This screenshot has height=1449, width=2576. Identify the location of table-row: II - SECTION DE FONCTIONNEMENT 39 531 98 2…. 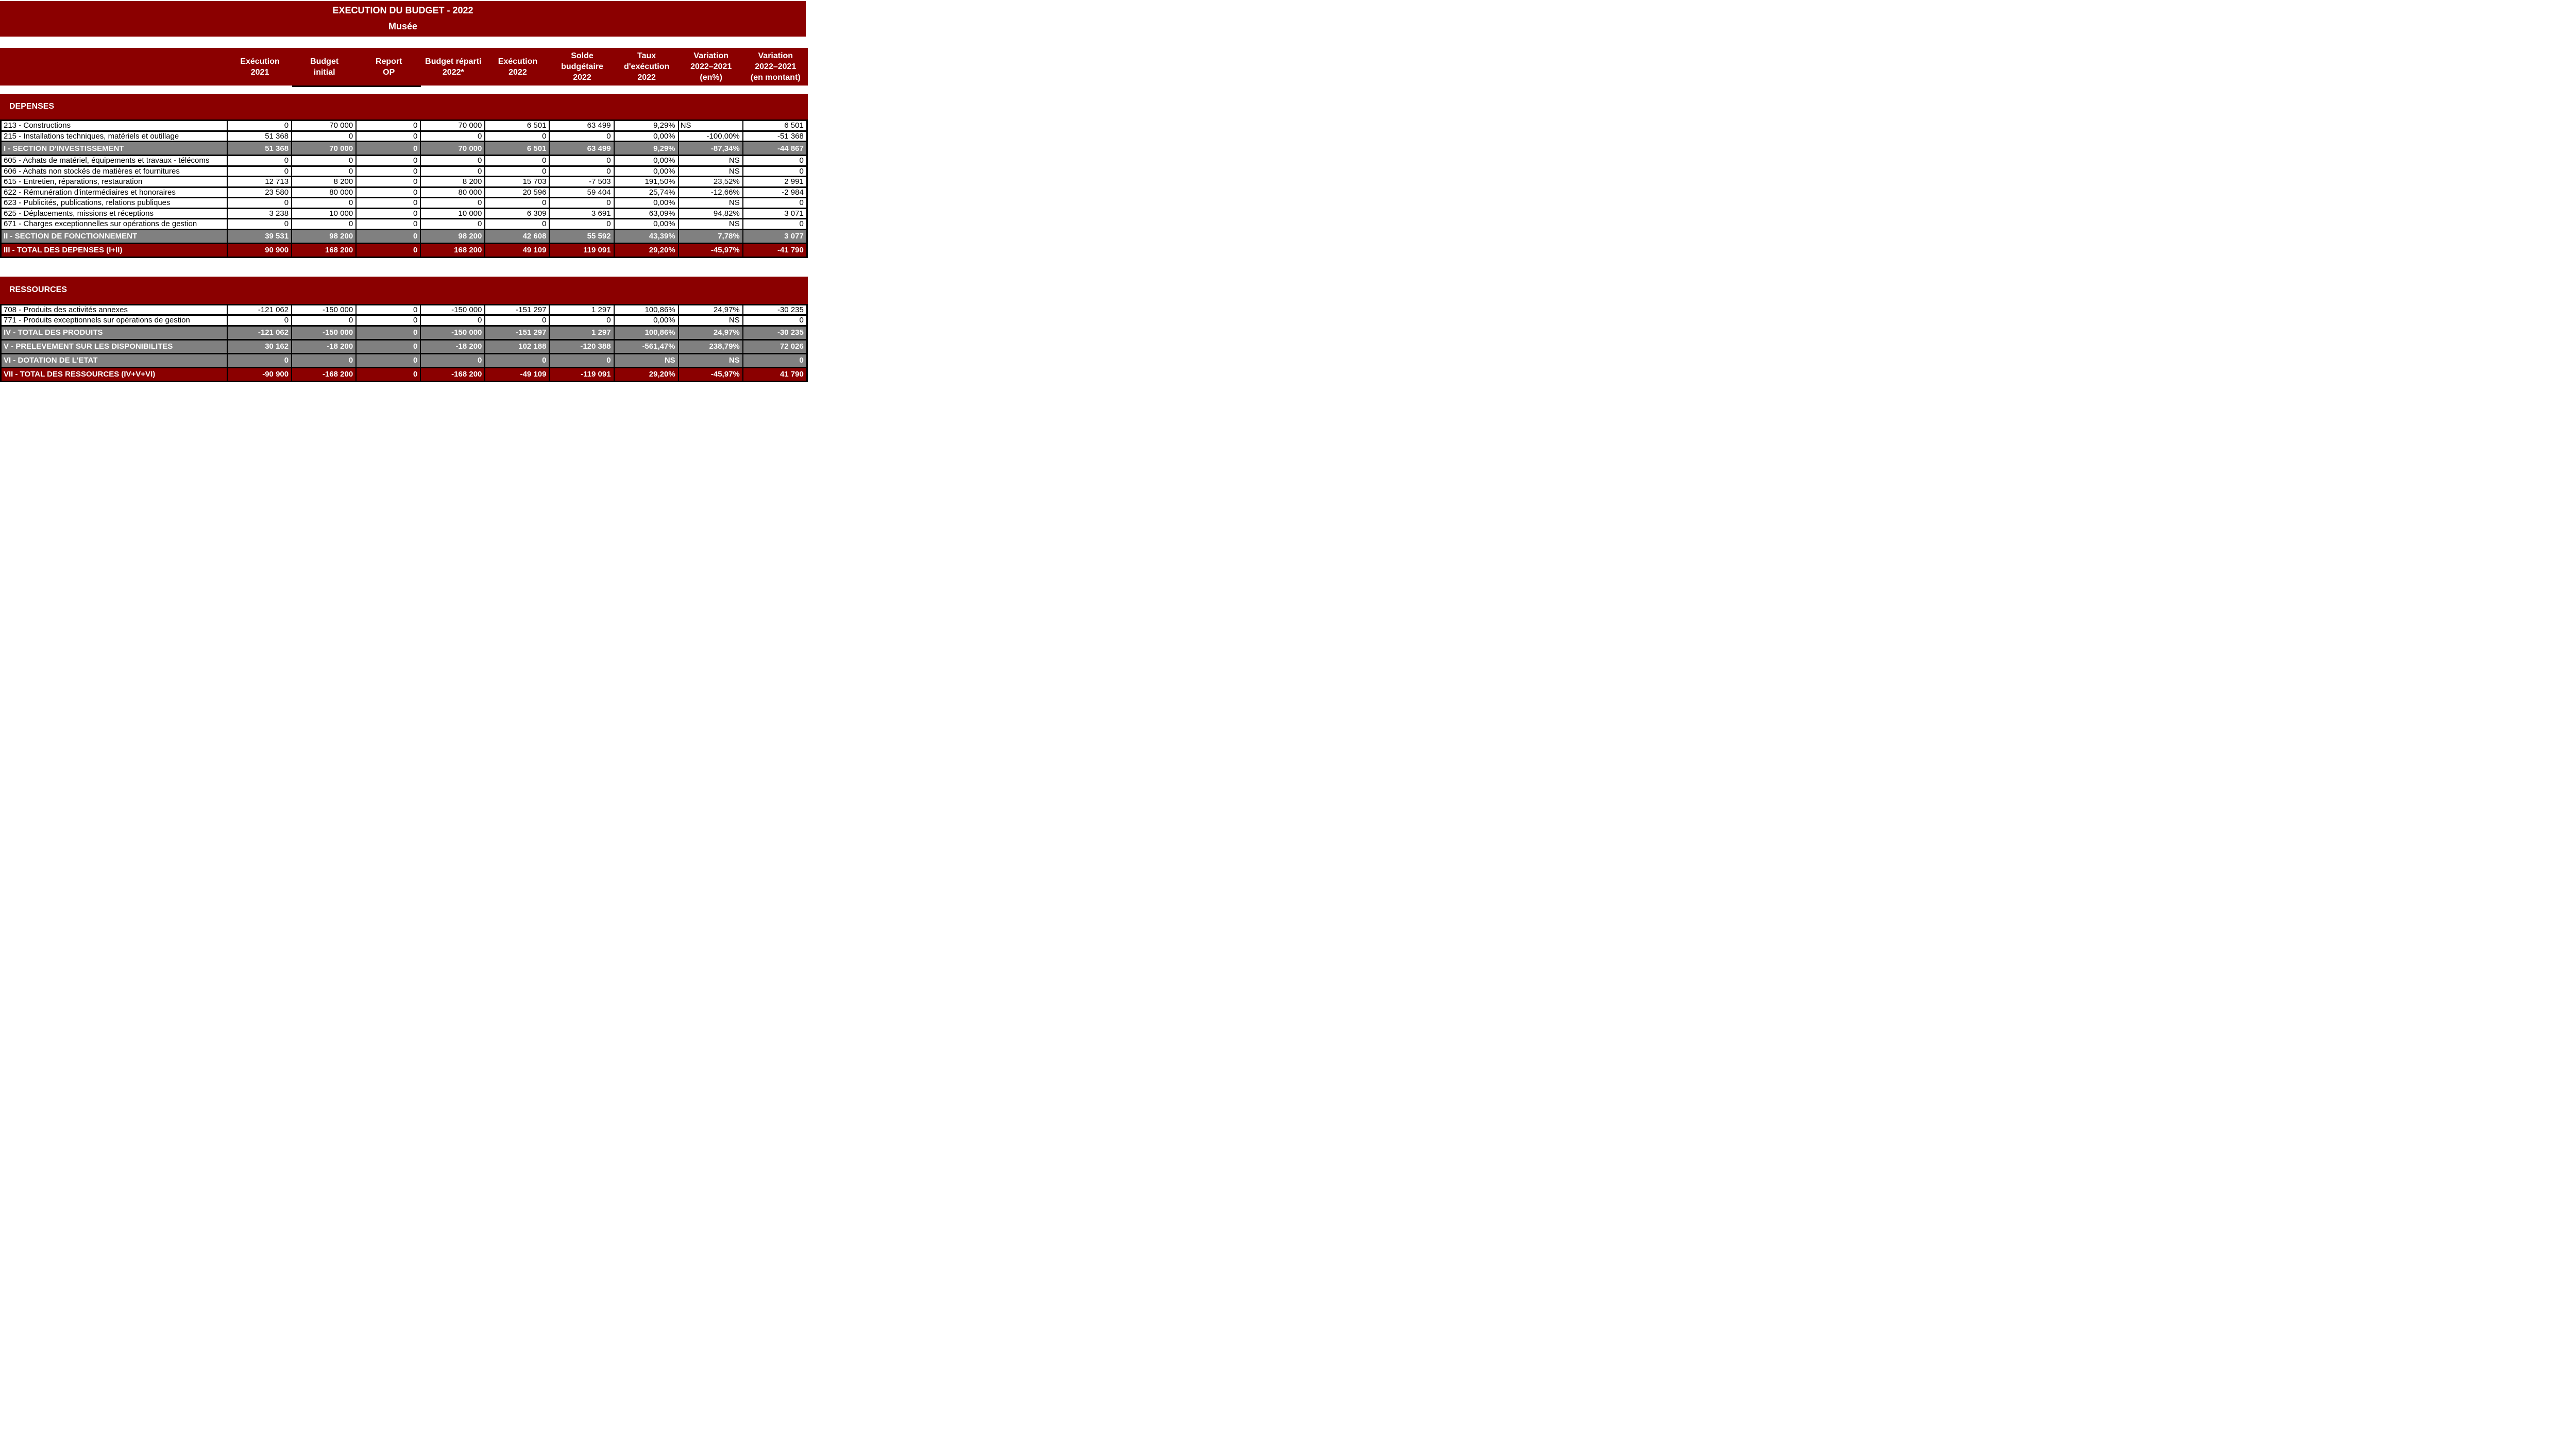
(404, 237).